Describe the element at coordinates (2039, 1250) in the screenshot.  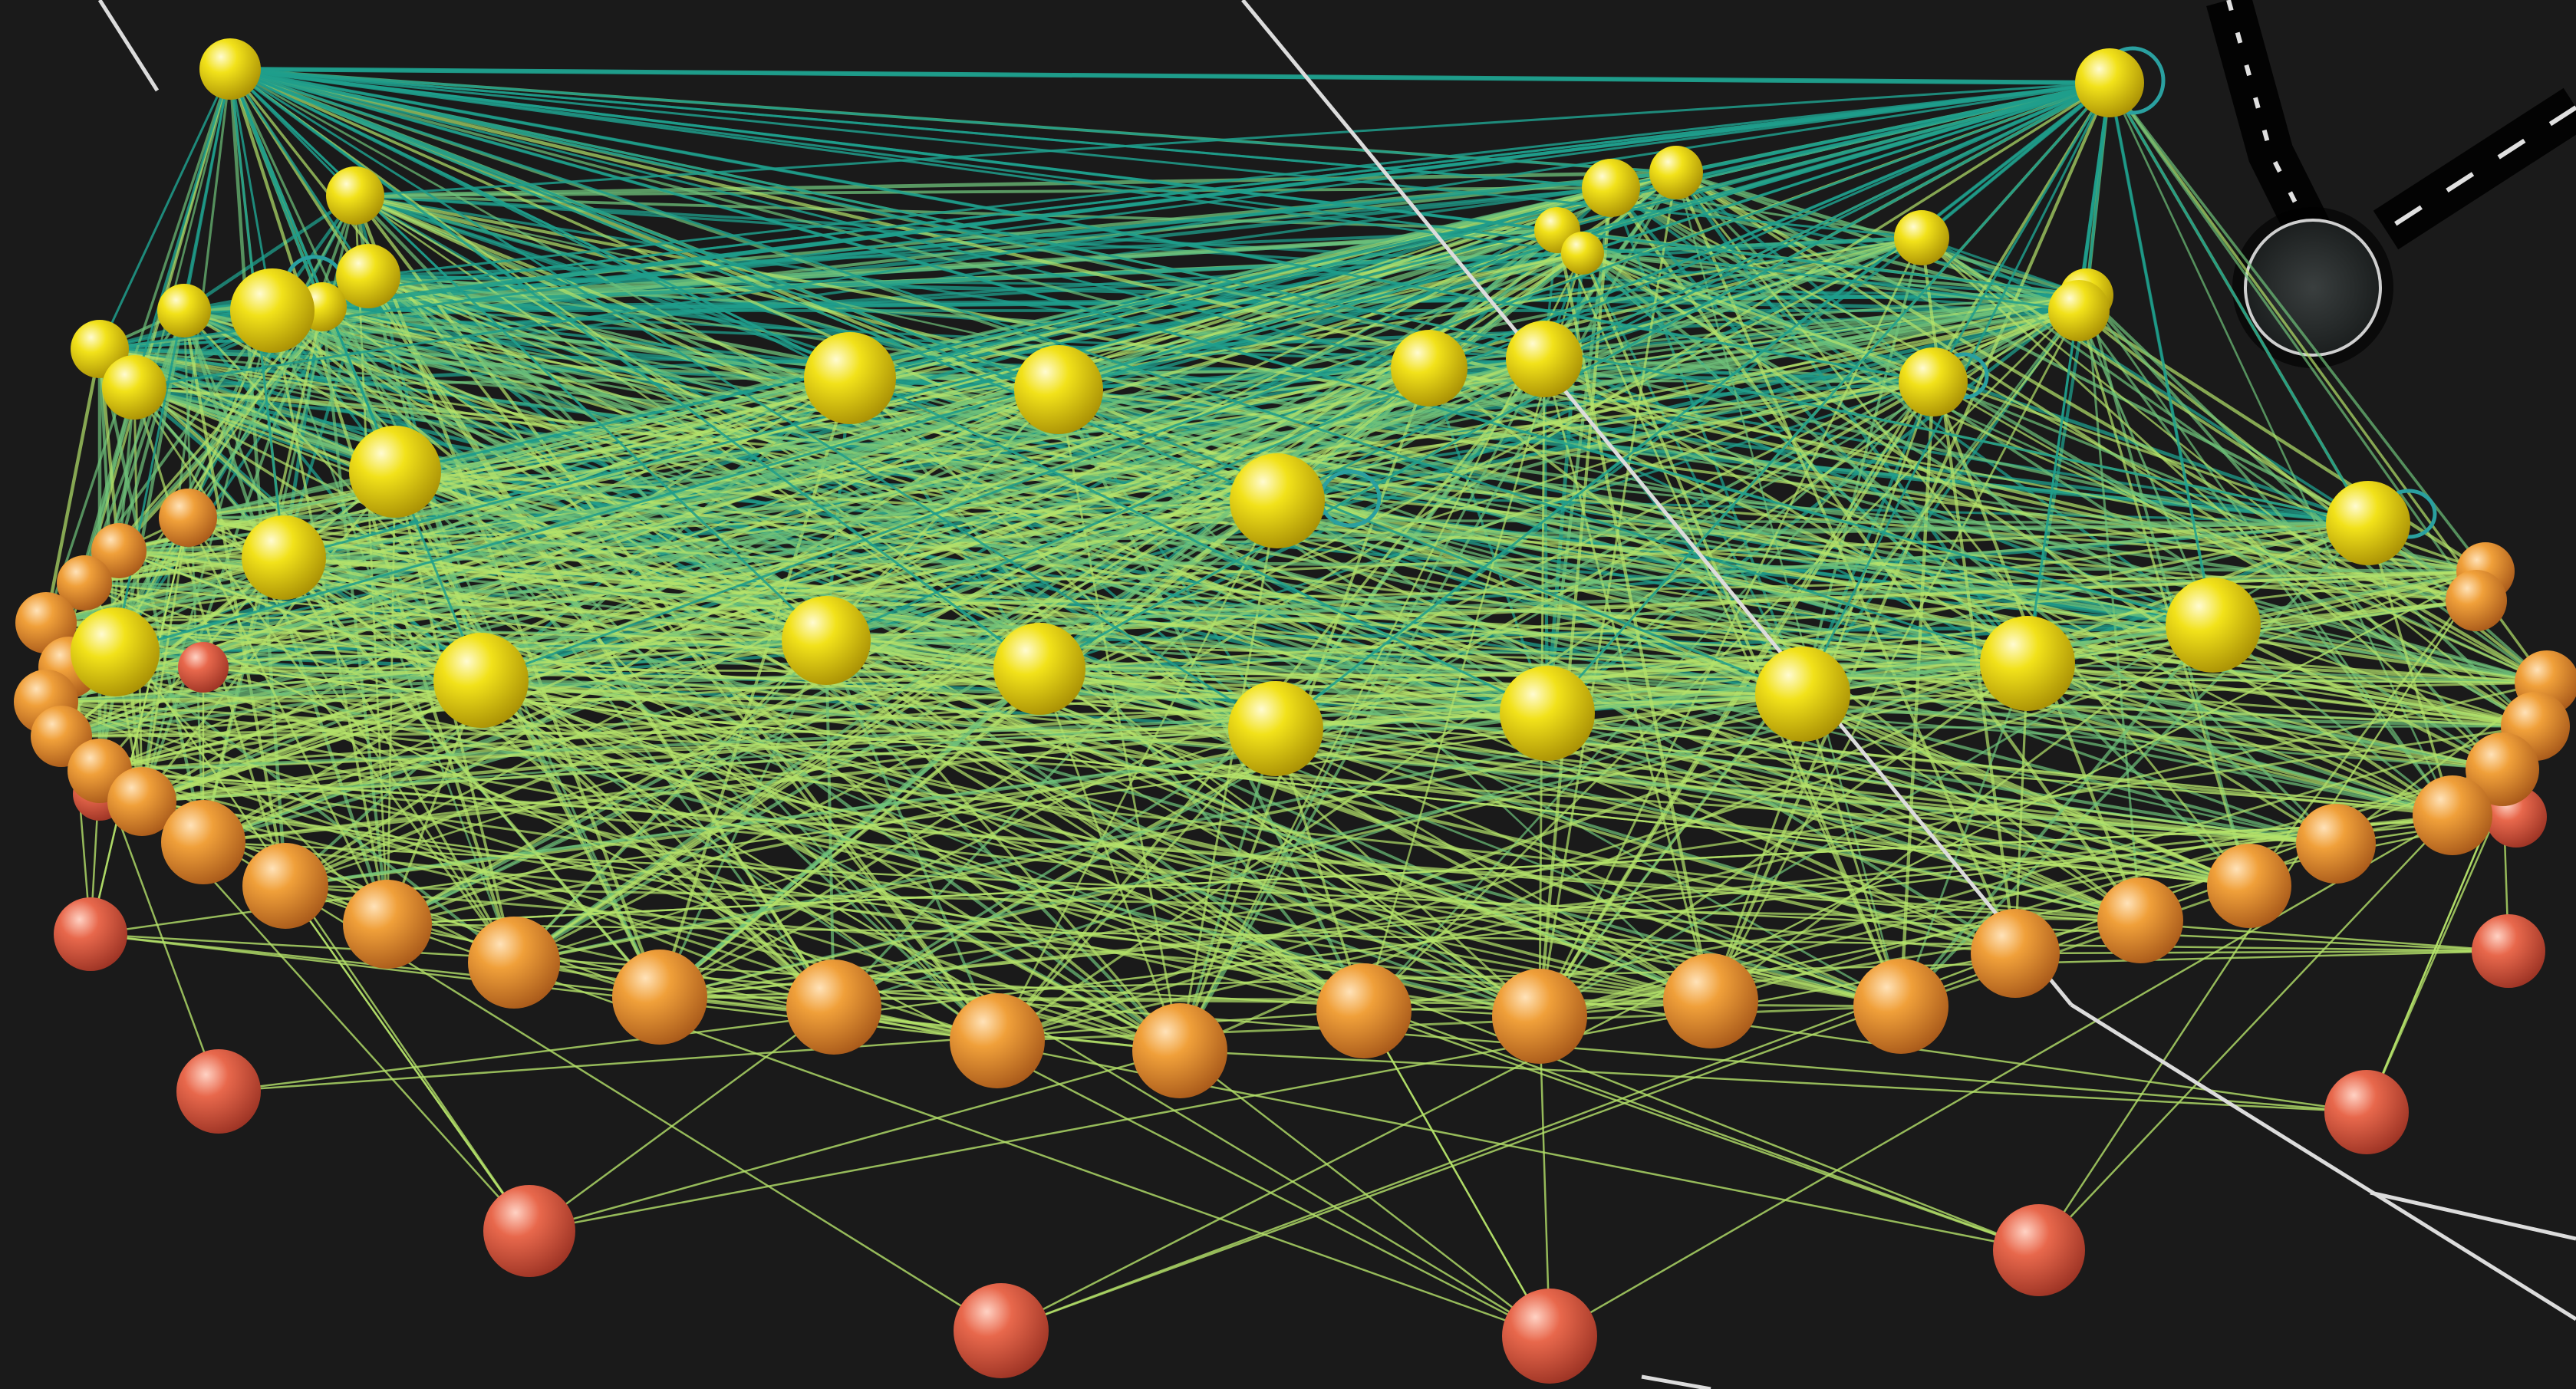
I see `graph-node-red` at that location.